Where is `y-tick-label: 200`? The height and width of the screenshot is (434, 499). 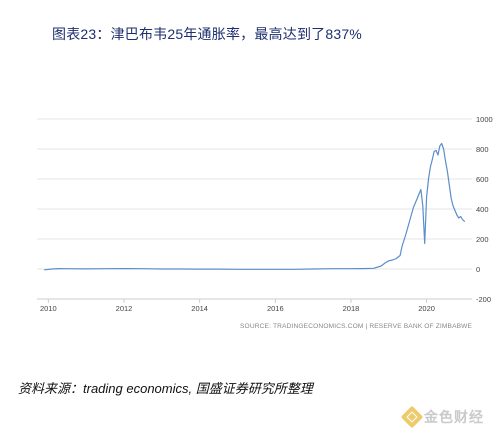 y-tick-label: 200 is located at coordinates (482, 239).